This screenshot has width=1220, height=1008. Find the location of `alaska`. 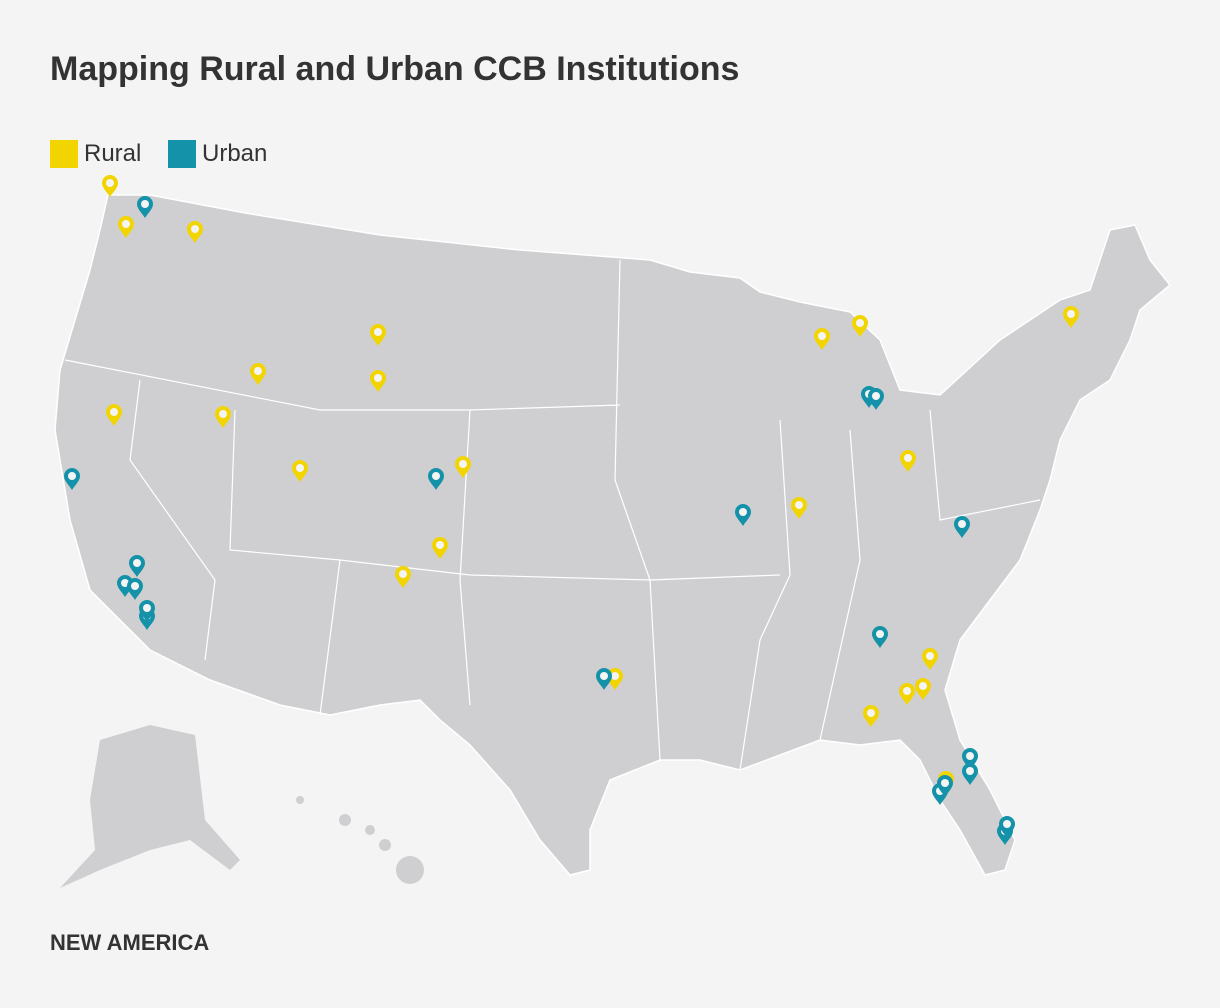

alaska is located at coordinates (150, 806).